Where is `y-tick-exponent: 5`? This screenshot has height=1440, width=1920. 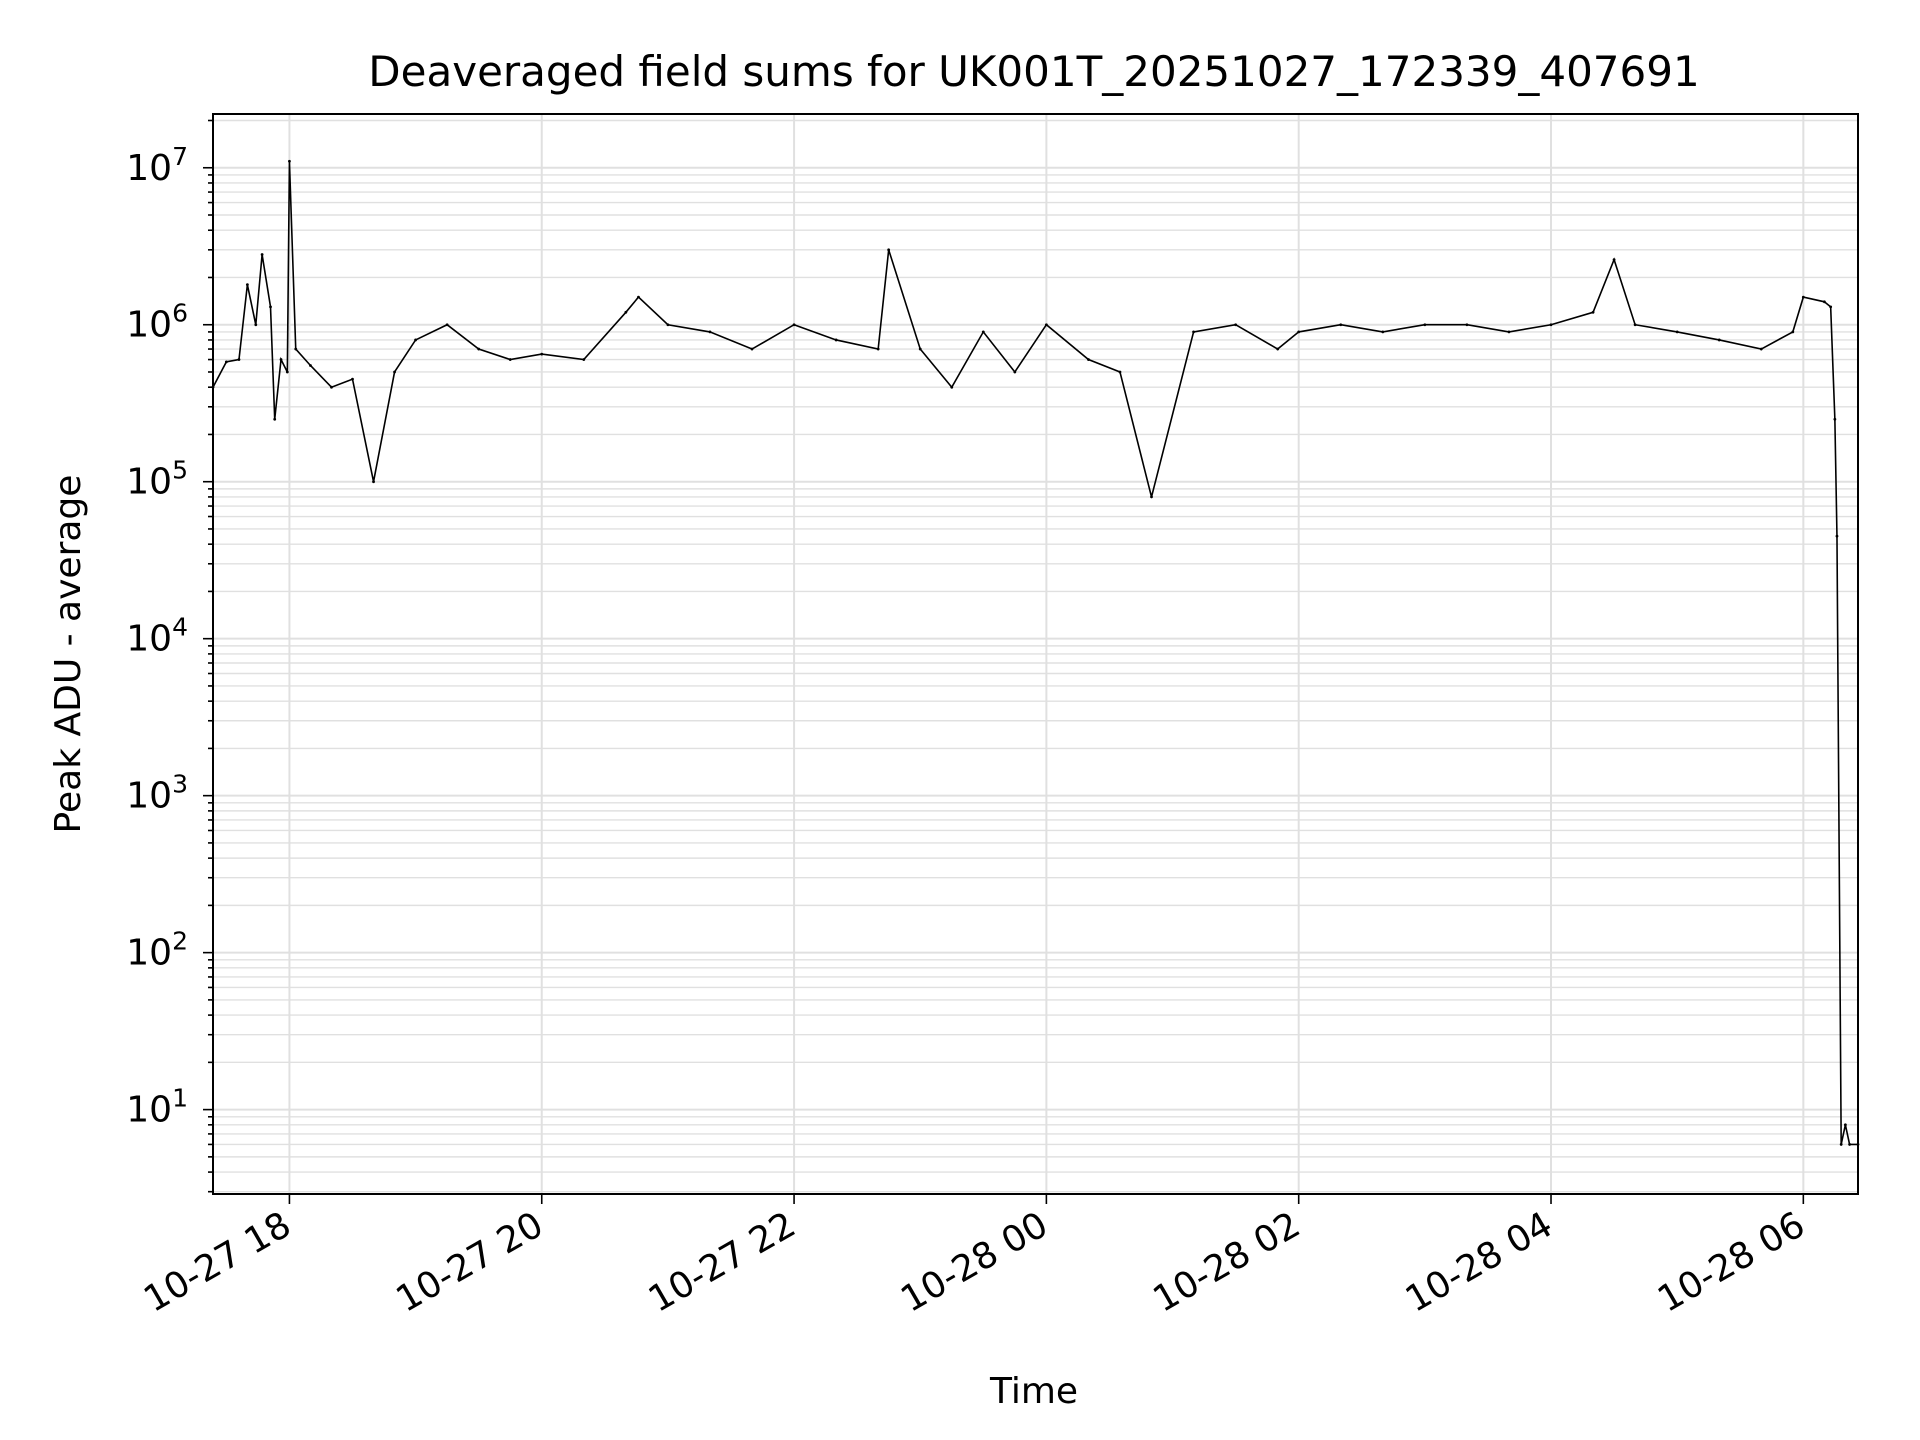 y-tick-exponent: 5 is located at coordinates (180, 470).